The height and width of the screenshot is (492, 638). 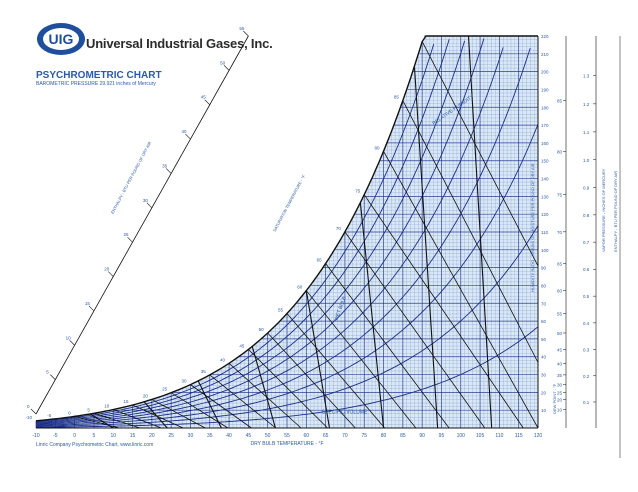 What do you see at coordinates (544, 303) in the screenshot?
I see `y-tick-label: 70` at bounding box center [544, 303].